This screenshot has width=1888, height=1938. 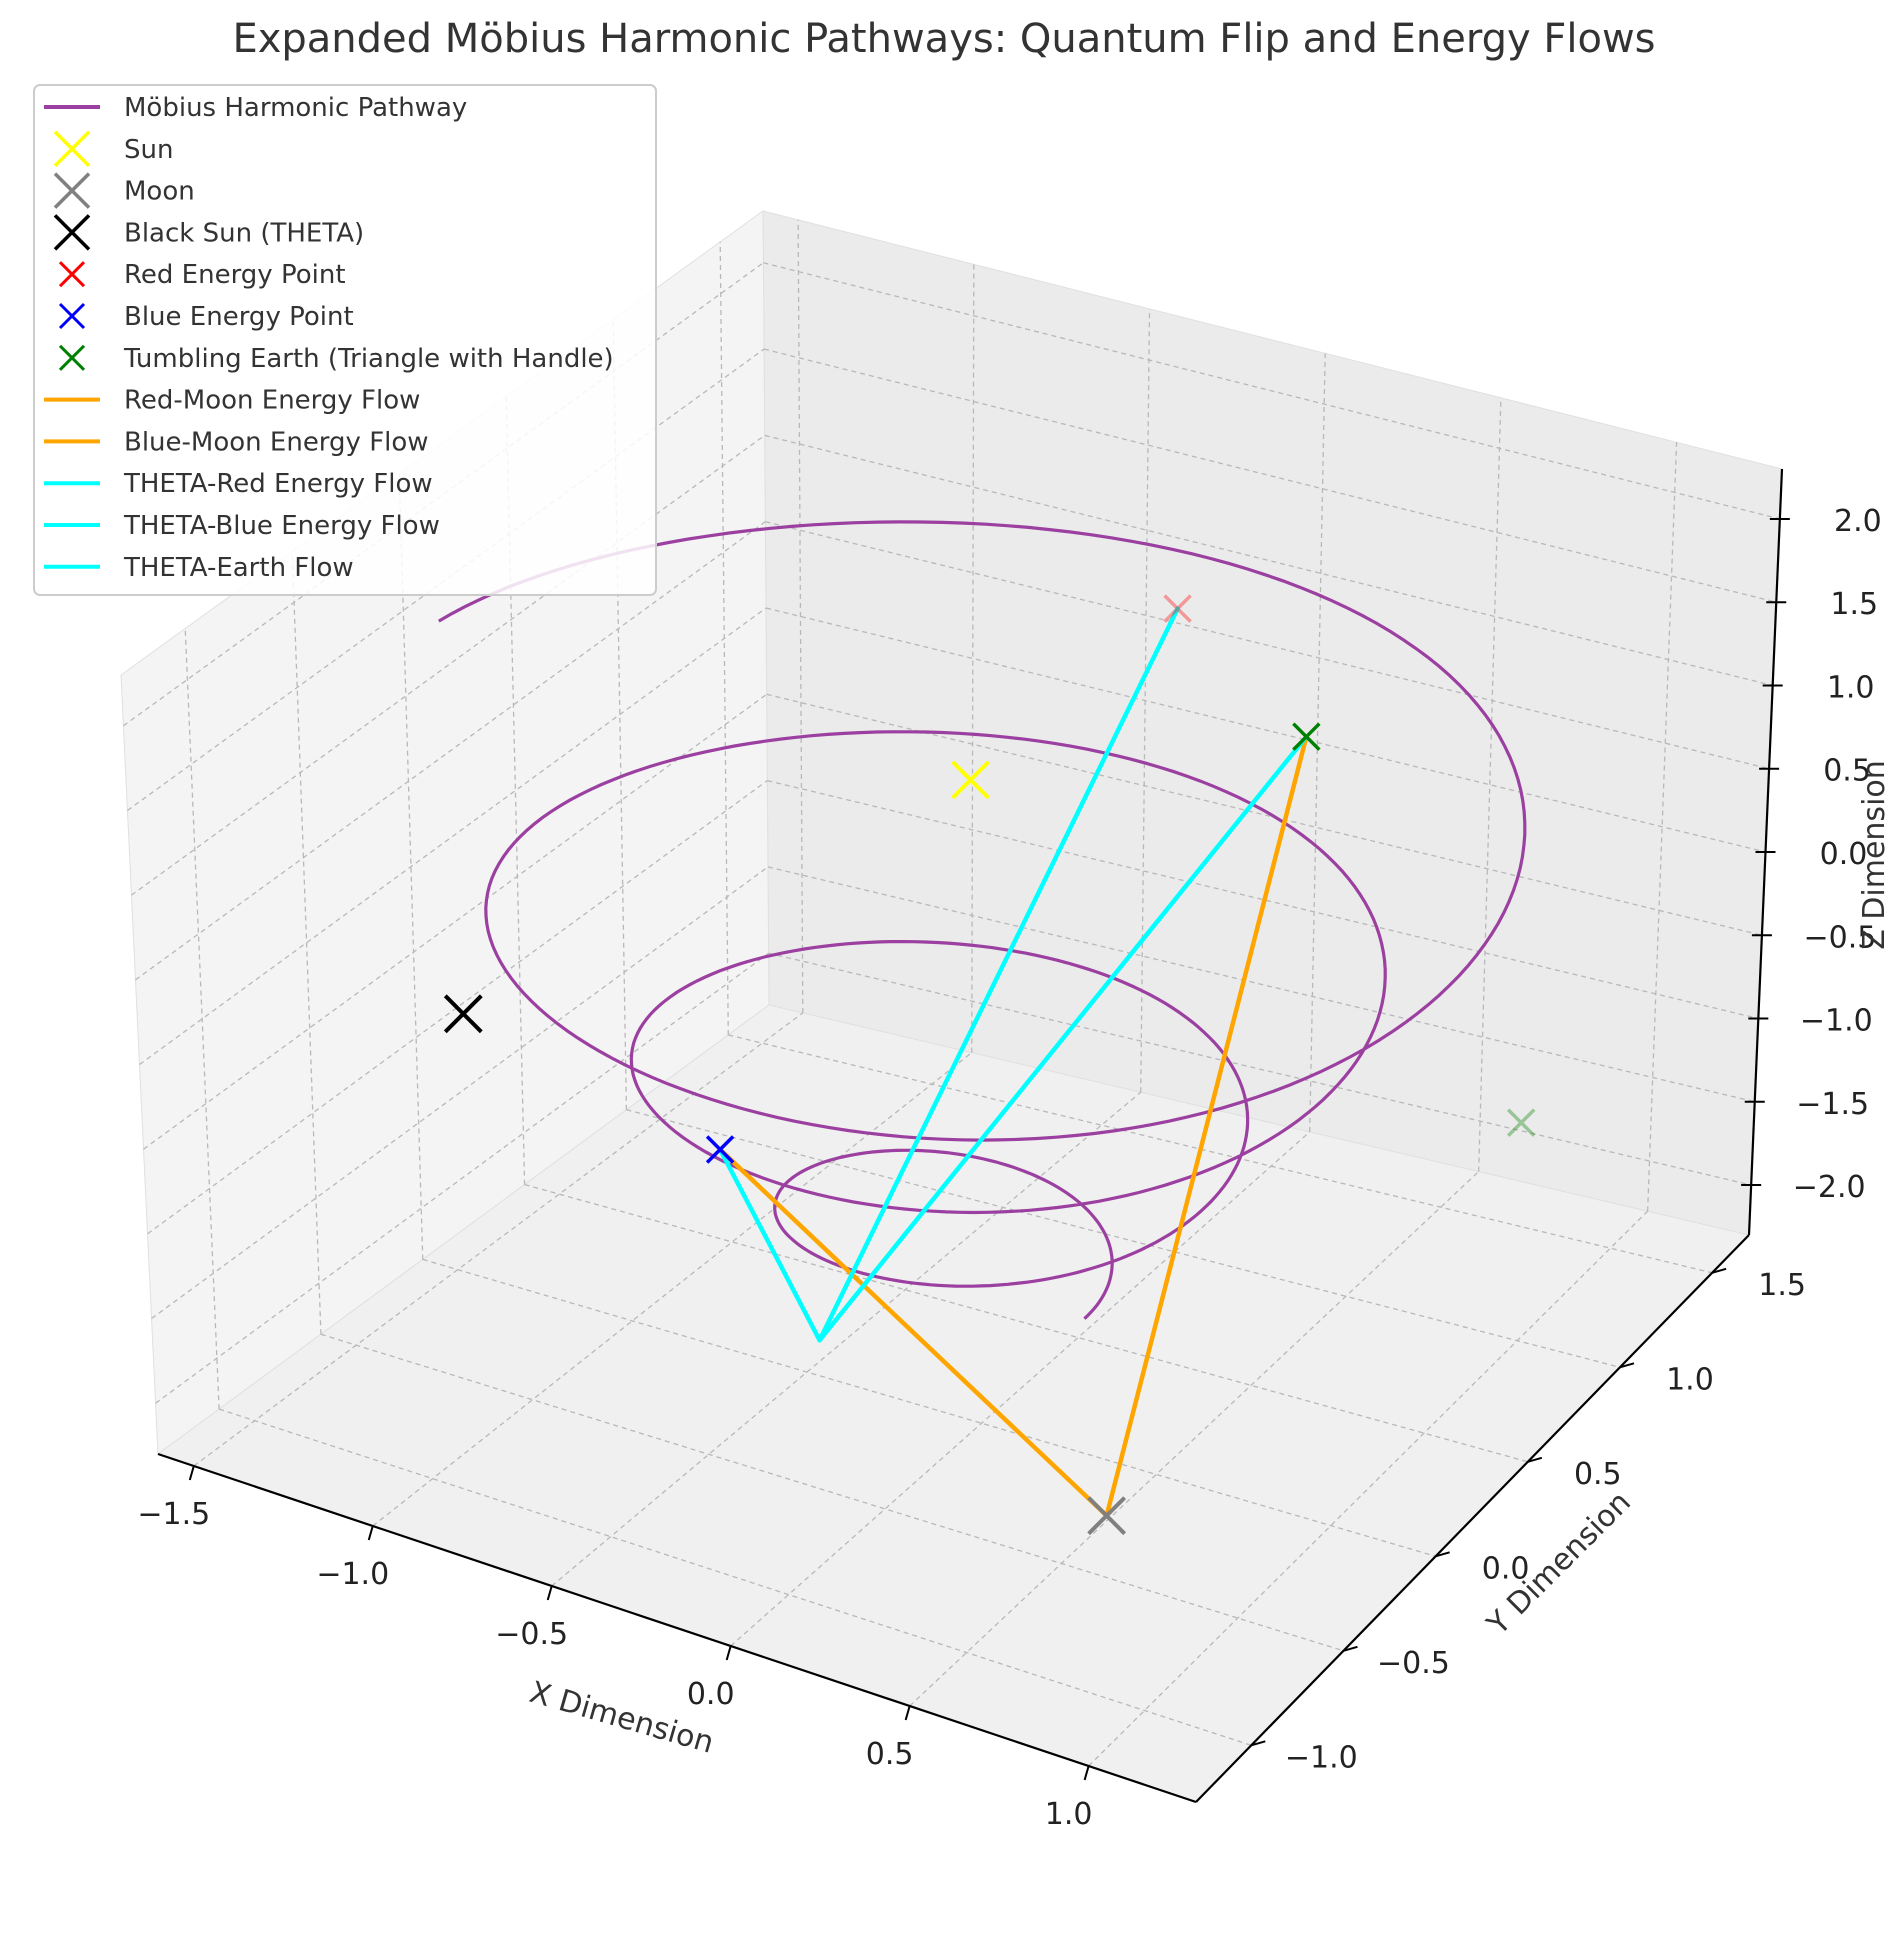 I want to click on legend-label: Red Energy Point, so click(x=235, y=275).